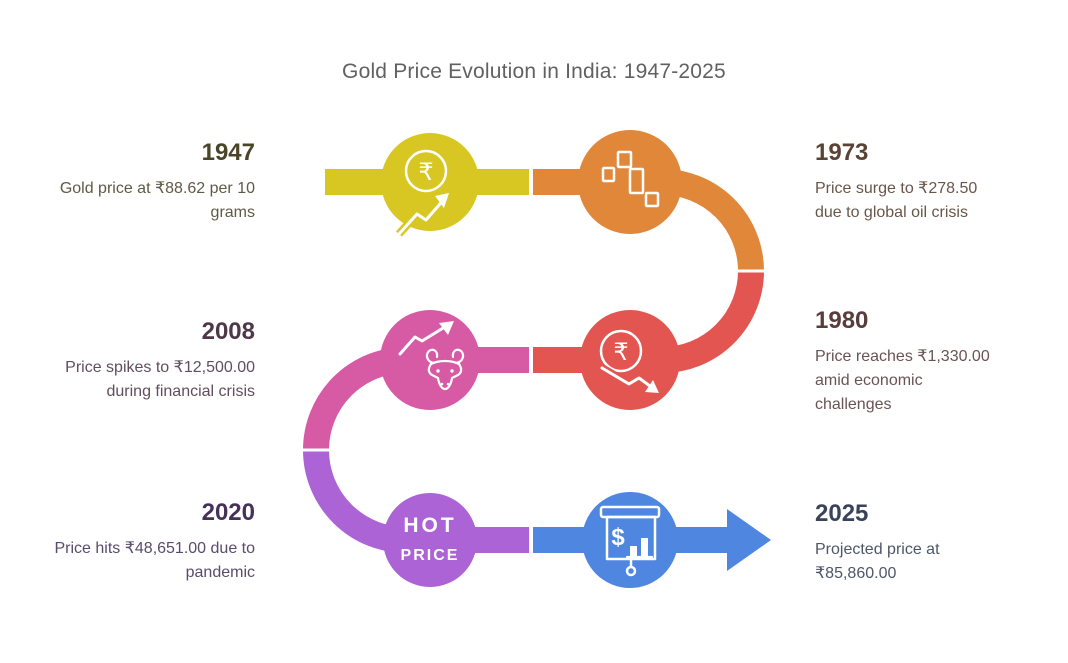 Image resolution: width=1068 pixels, height=663 pixels. I want to click on rupee-coin-falling-icon: ₹, so click(629, 361).